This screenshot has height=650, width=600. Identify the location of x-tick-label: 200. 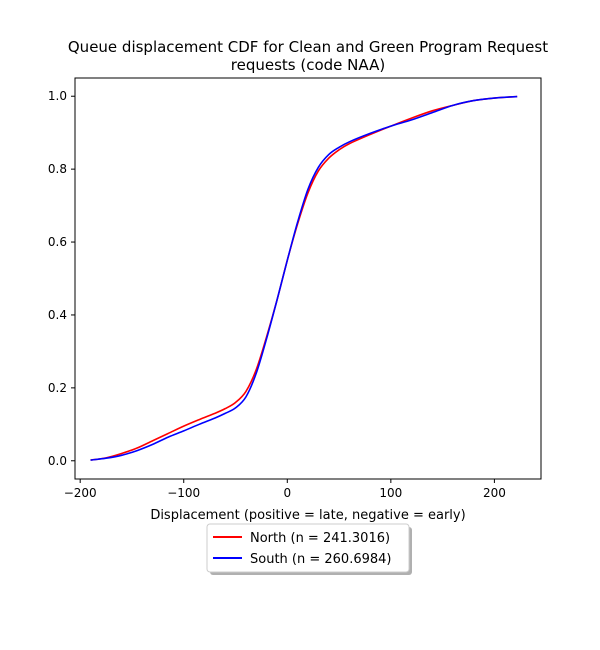
(494, 493).